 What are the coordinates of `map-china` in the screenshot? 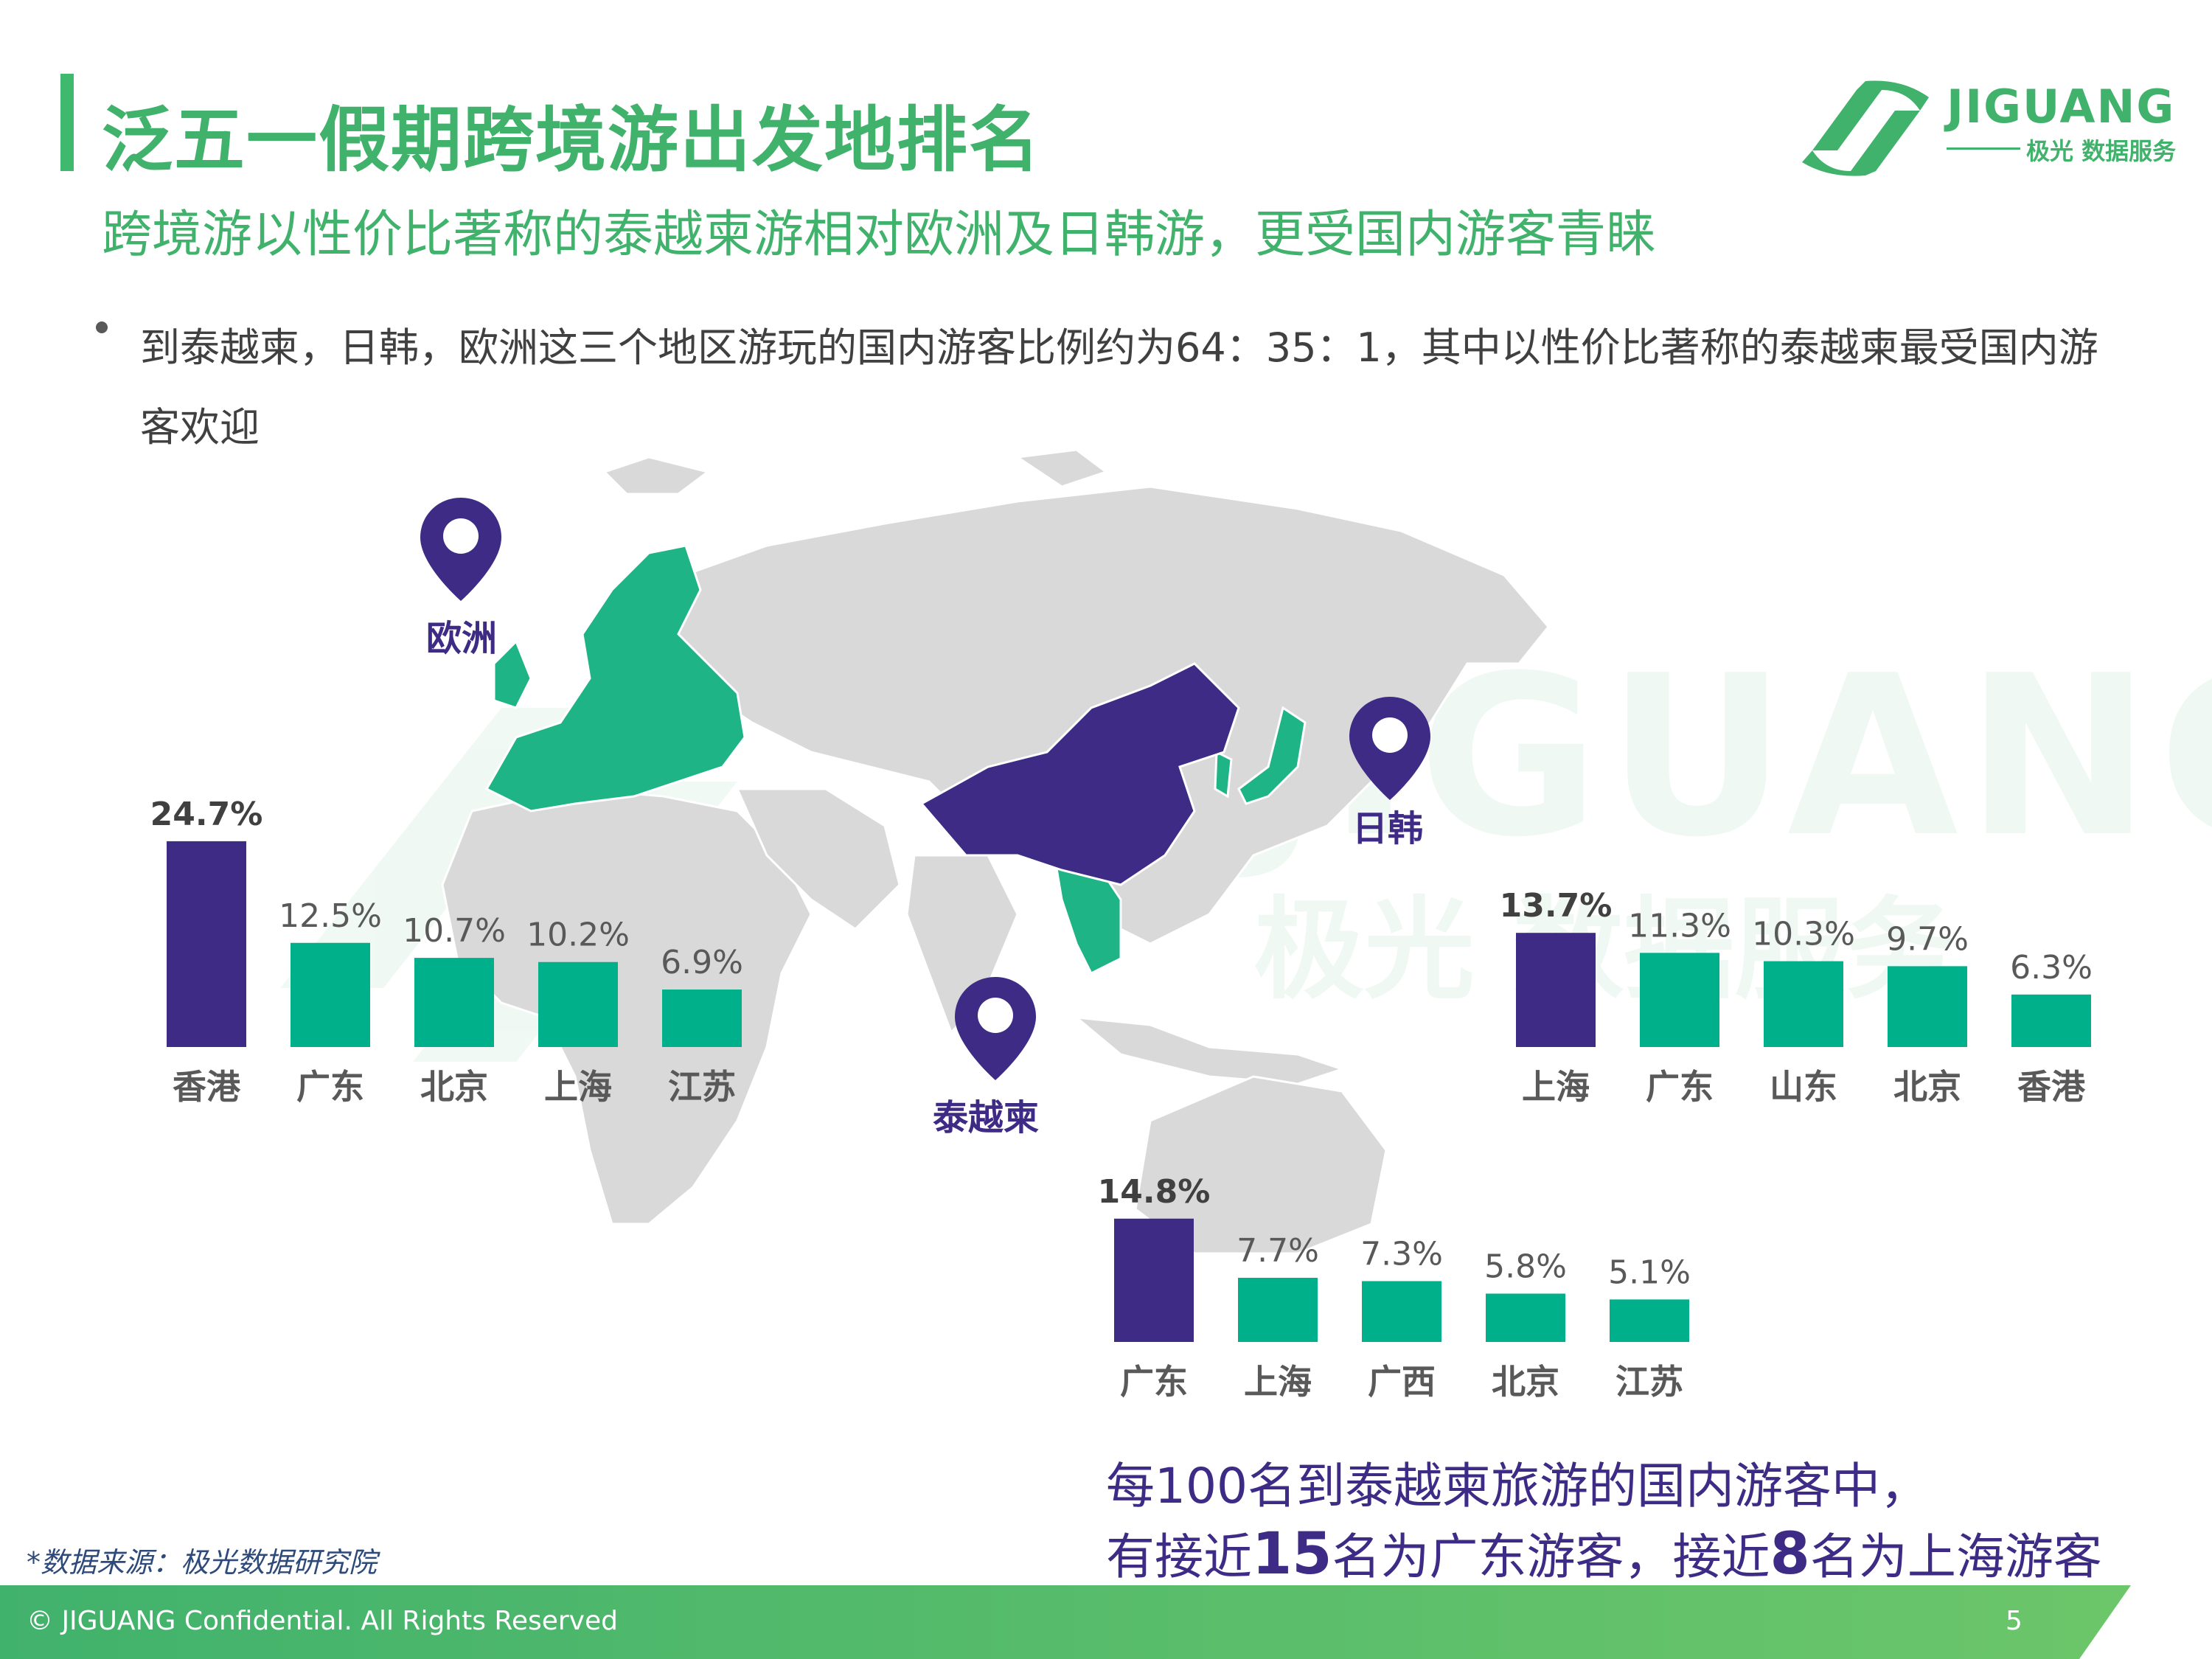 It's located at (1079, 774).